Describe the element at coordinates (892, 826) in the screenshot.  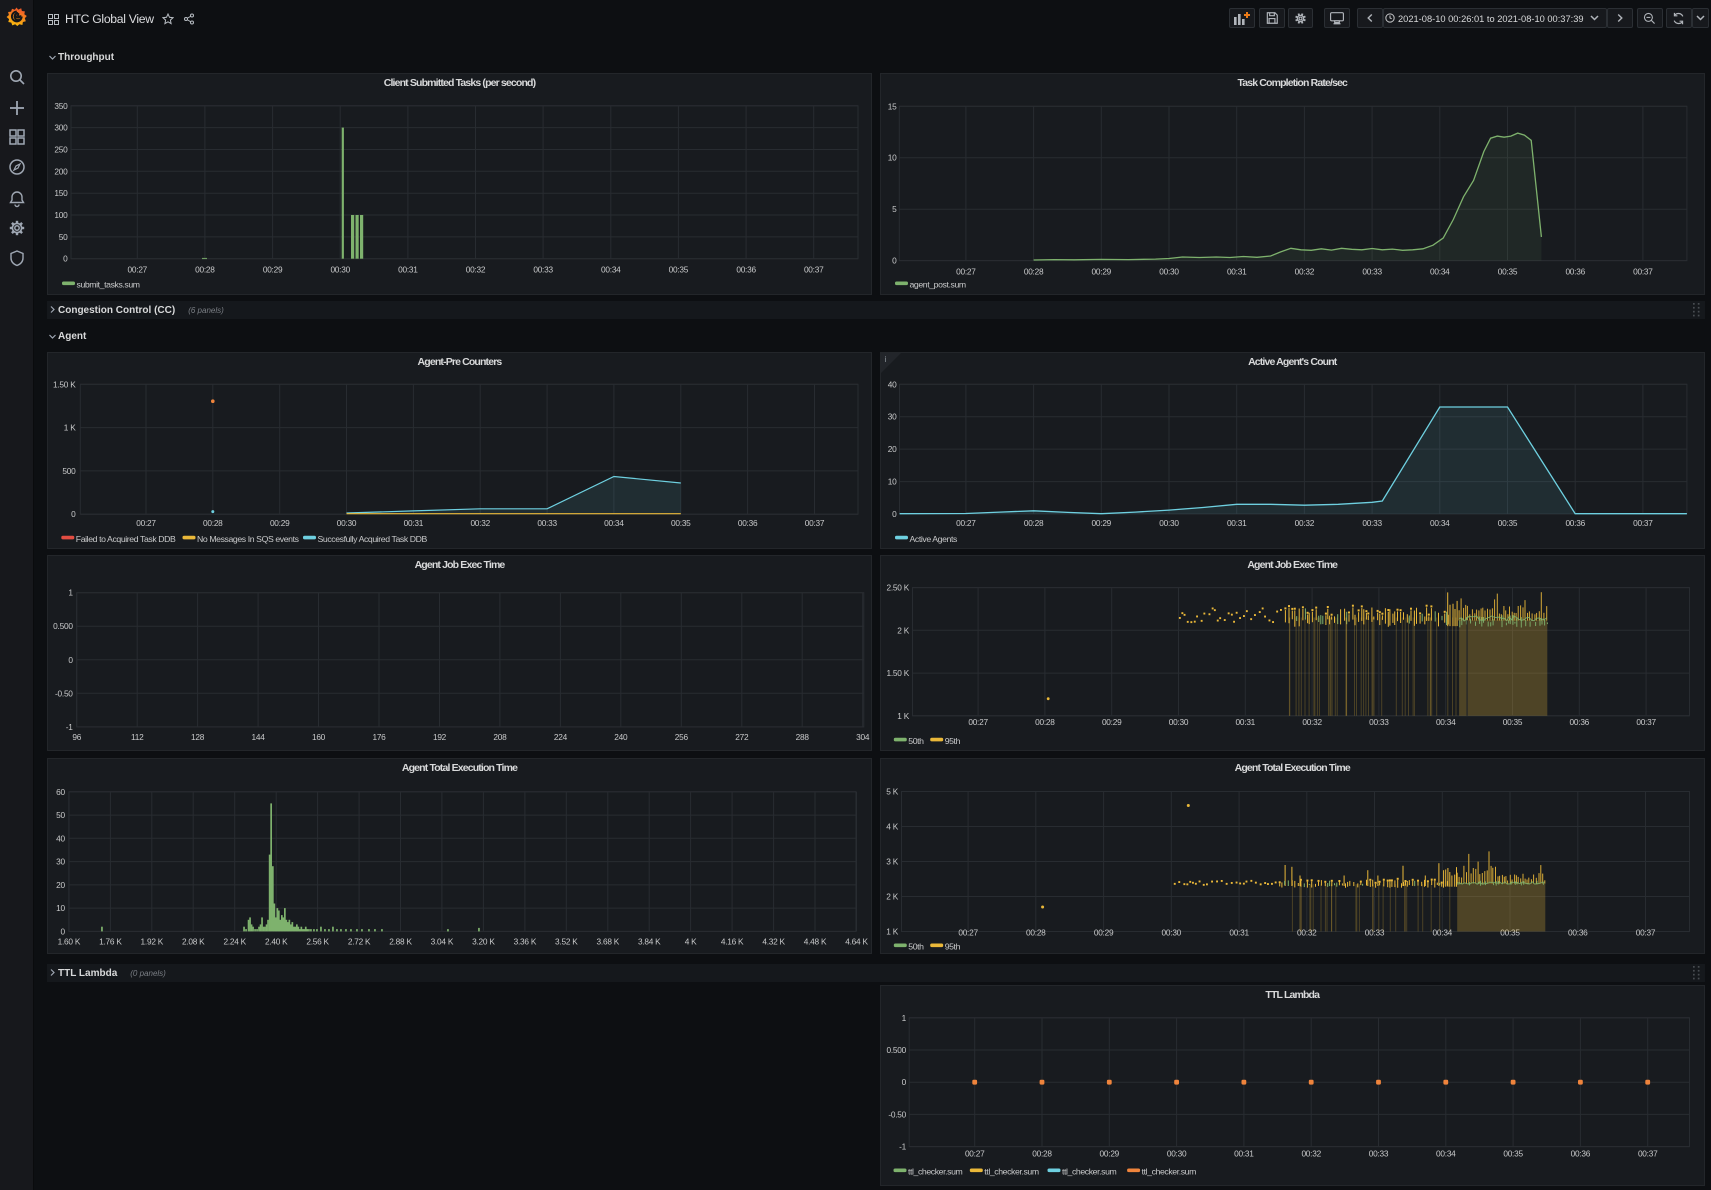
I see `svg-text: 4 K` at that location.